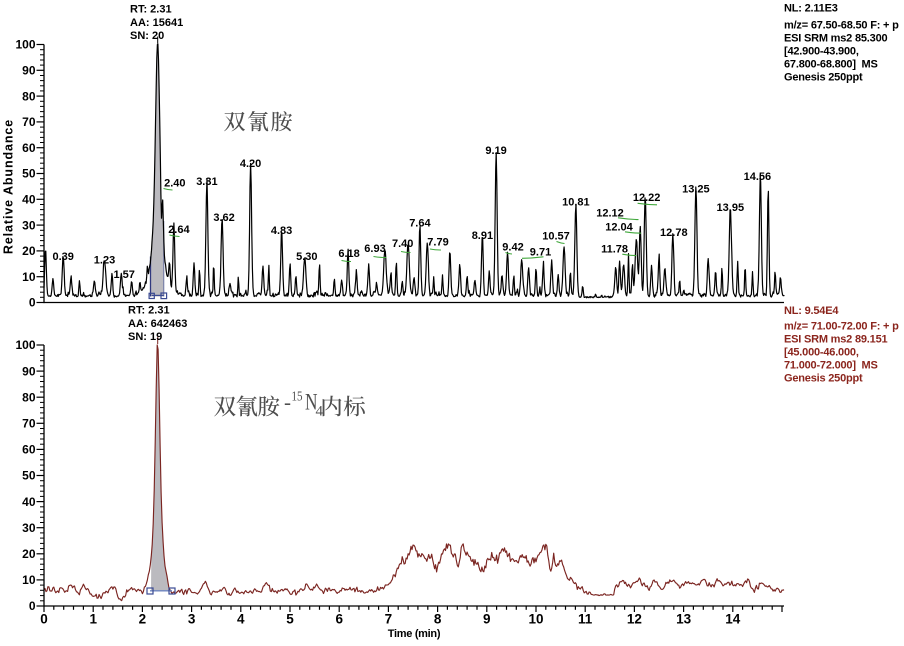 The image size is (904, 646). What do you see at coordinates (389, 619) in the screenshot?
I see `svg-text: 7` at bounding box center [389, 619].